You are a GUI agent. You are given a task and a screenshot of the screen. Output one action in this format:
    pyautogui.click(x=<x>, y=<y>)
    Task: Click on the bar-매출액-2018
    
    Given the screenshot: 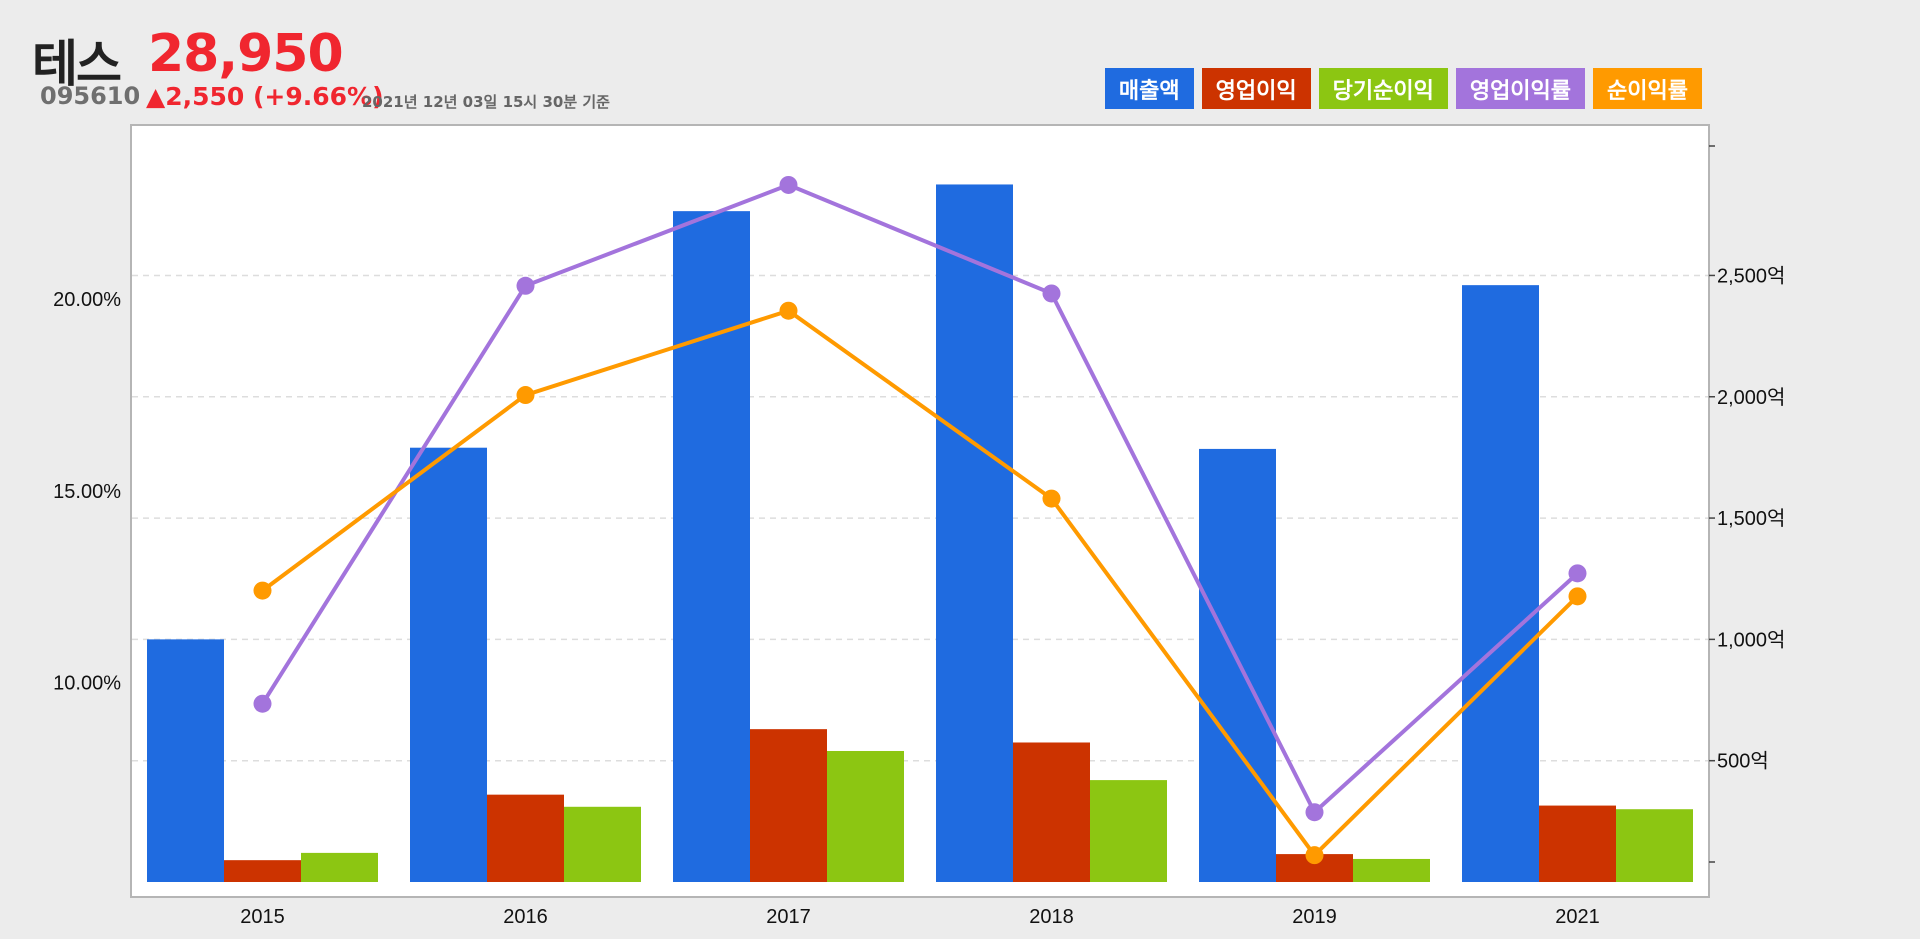 What is the action you would take?
    pyautogui.click(x=974, y=533)
    